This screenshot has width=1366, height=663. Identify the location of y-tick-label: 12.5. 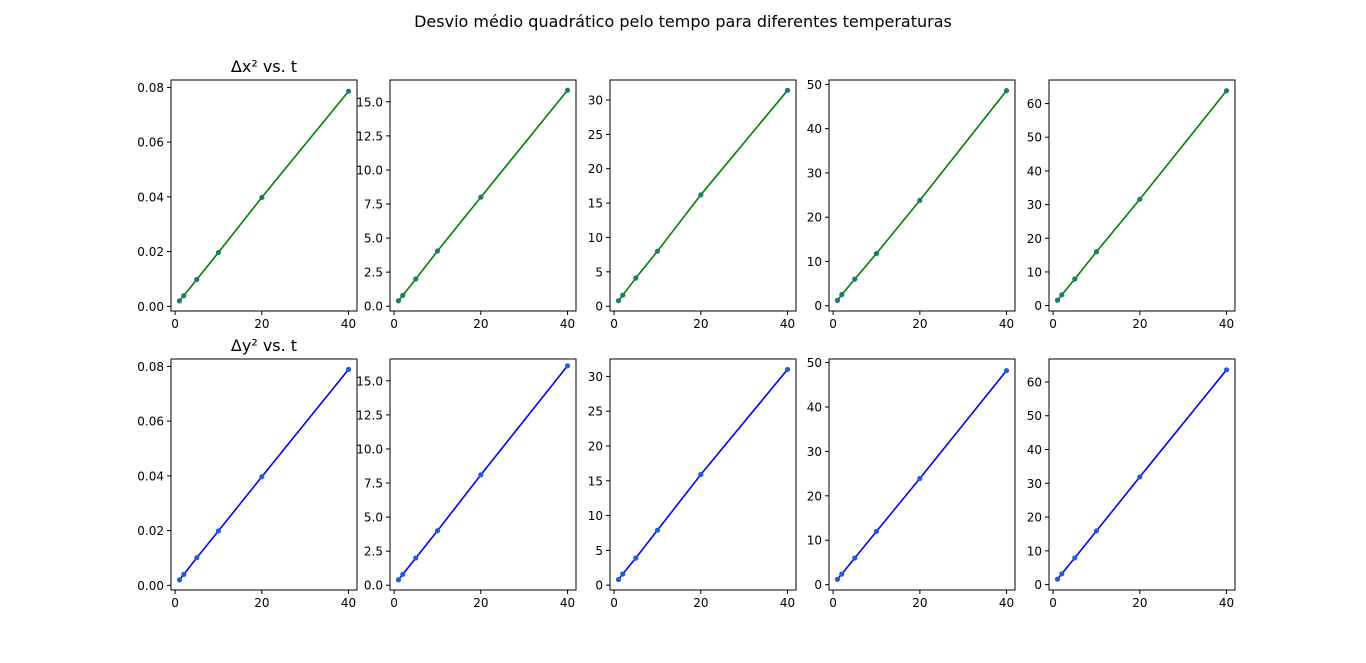
(369, 136).